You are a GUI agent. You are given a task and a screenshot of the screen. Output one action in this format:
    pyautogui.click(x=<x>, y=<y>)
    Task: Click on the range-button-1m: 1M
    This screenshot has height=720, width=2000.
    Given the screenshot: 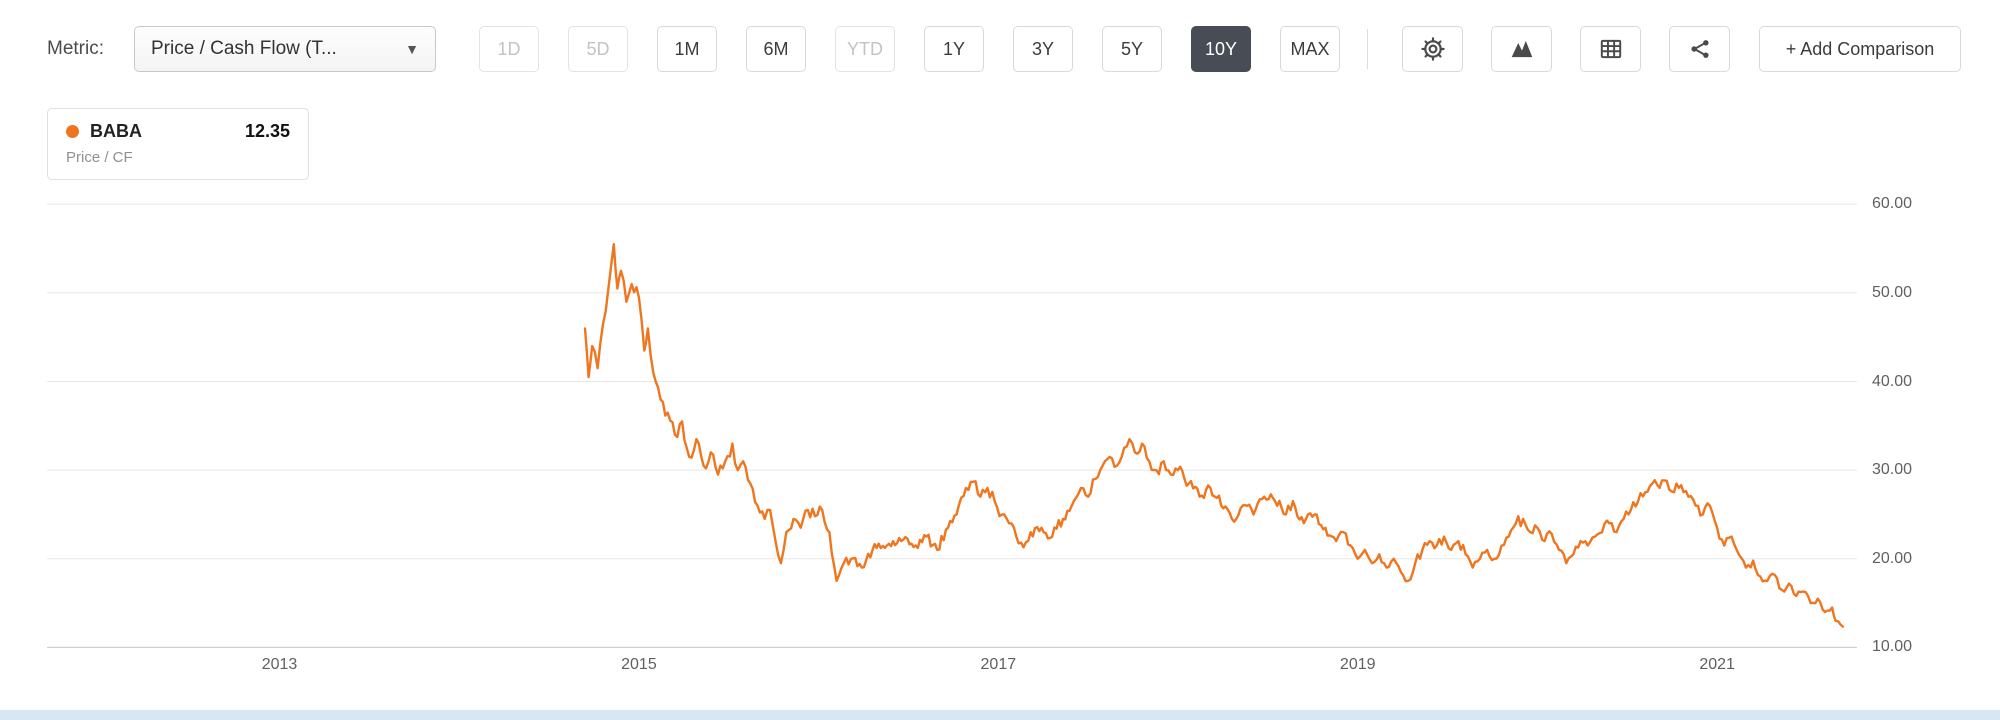 What is the action you would take?
    pyautogui.click(x=687, y=49)
    